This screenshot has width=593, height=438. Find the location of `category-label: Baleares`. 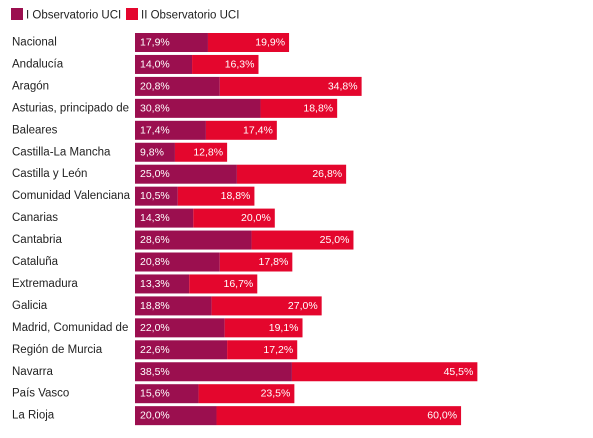

category-label: Baleares is located at coordinates (35, 130).